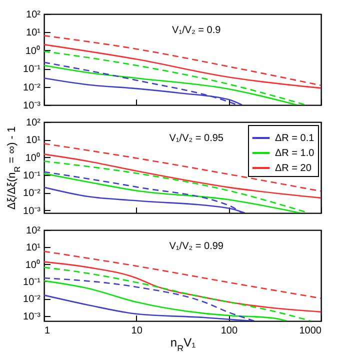 This screenshot has width=355, height=355. Describe the element at coordinates (295, 153) in the screenshot. I see `legend-label: ΔR = 1.0` at that location.